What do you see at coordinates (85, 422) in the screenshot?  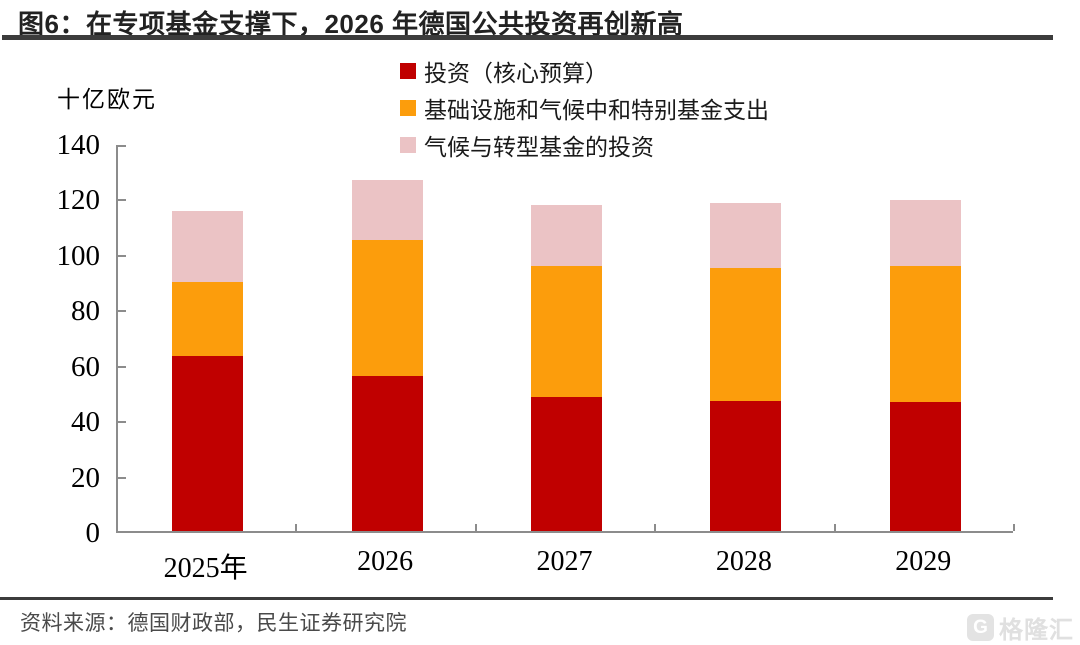 I see `y-tick-label: 40` at bounding box center [85, 422].